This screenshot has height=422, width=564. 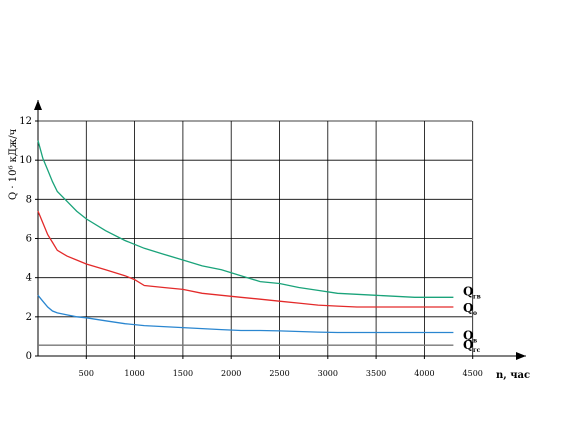 I want to click on y-axis-arrow, so click(x=38, y=105).